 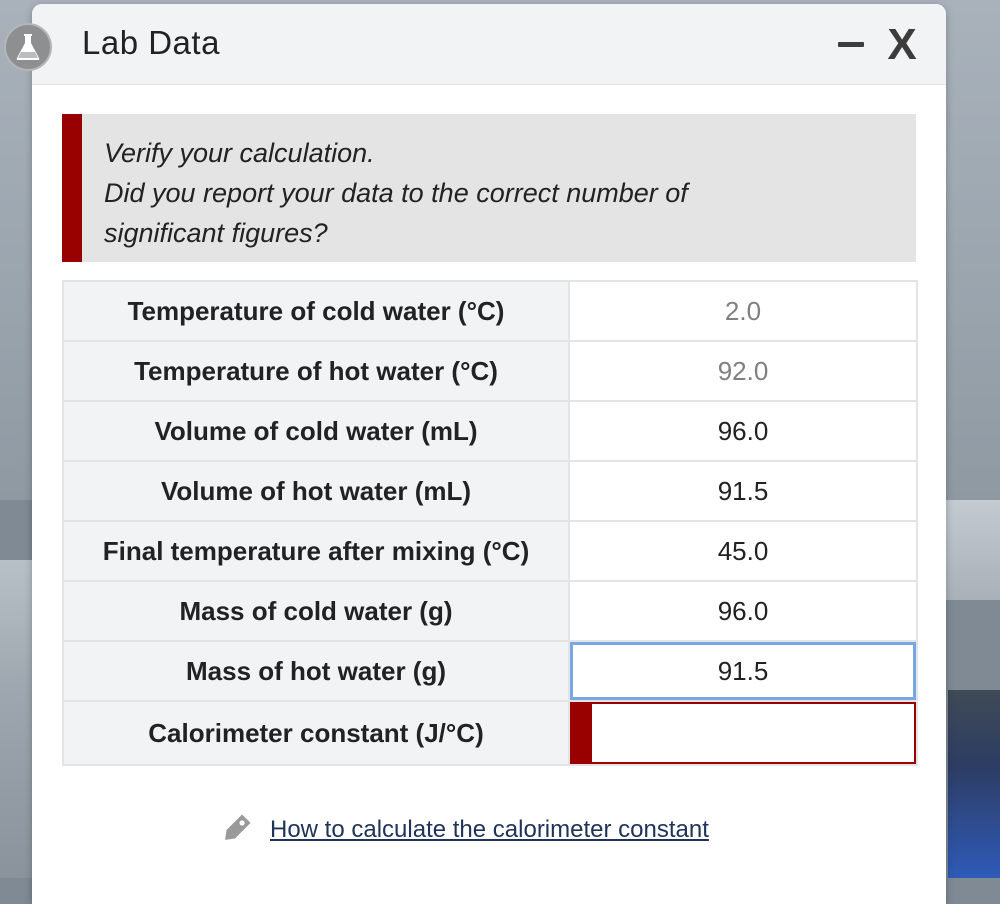 I want to click on table-row: Volume of hot water (mL) 91.5, so click(x=490, y=491).